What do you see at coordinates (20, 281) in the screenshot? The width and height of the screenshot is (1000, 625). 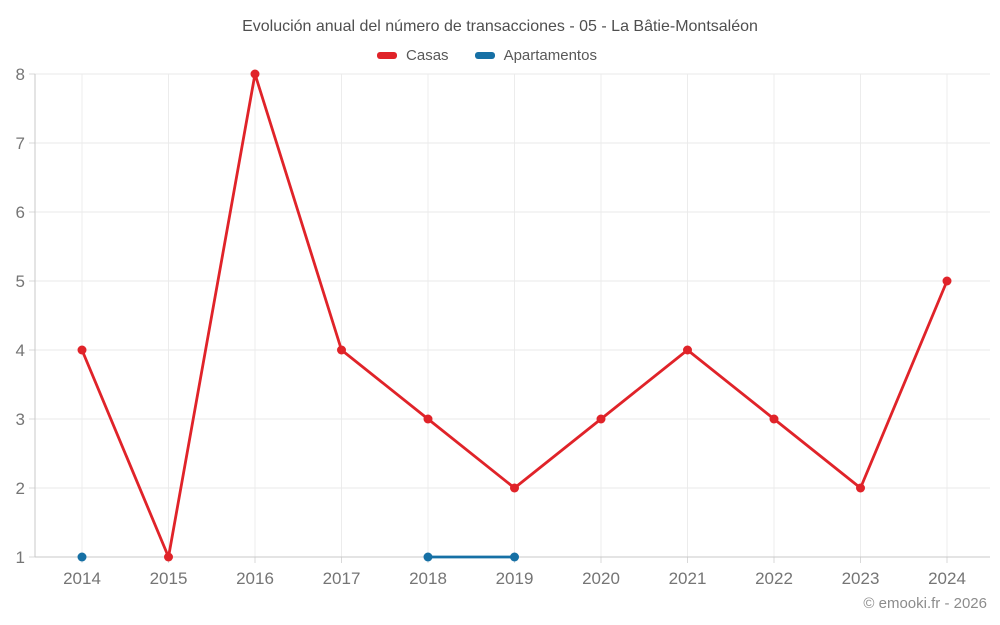 I see `y-axis-tick-label: 5` at bounding box center [20, 281].